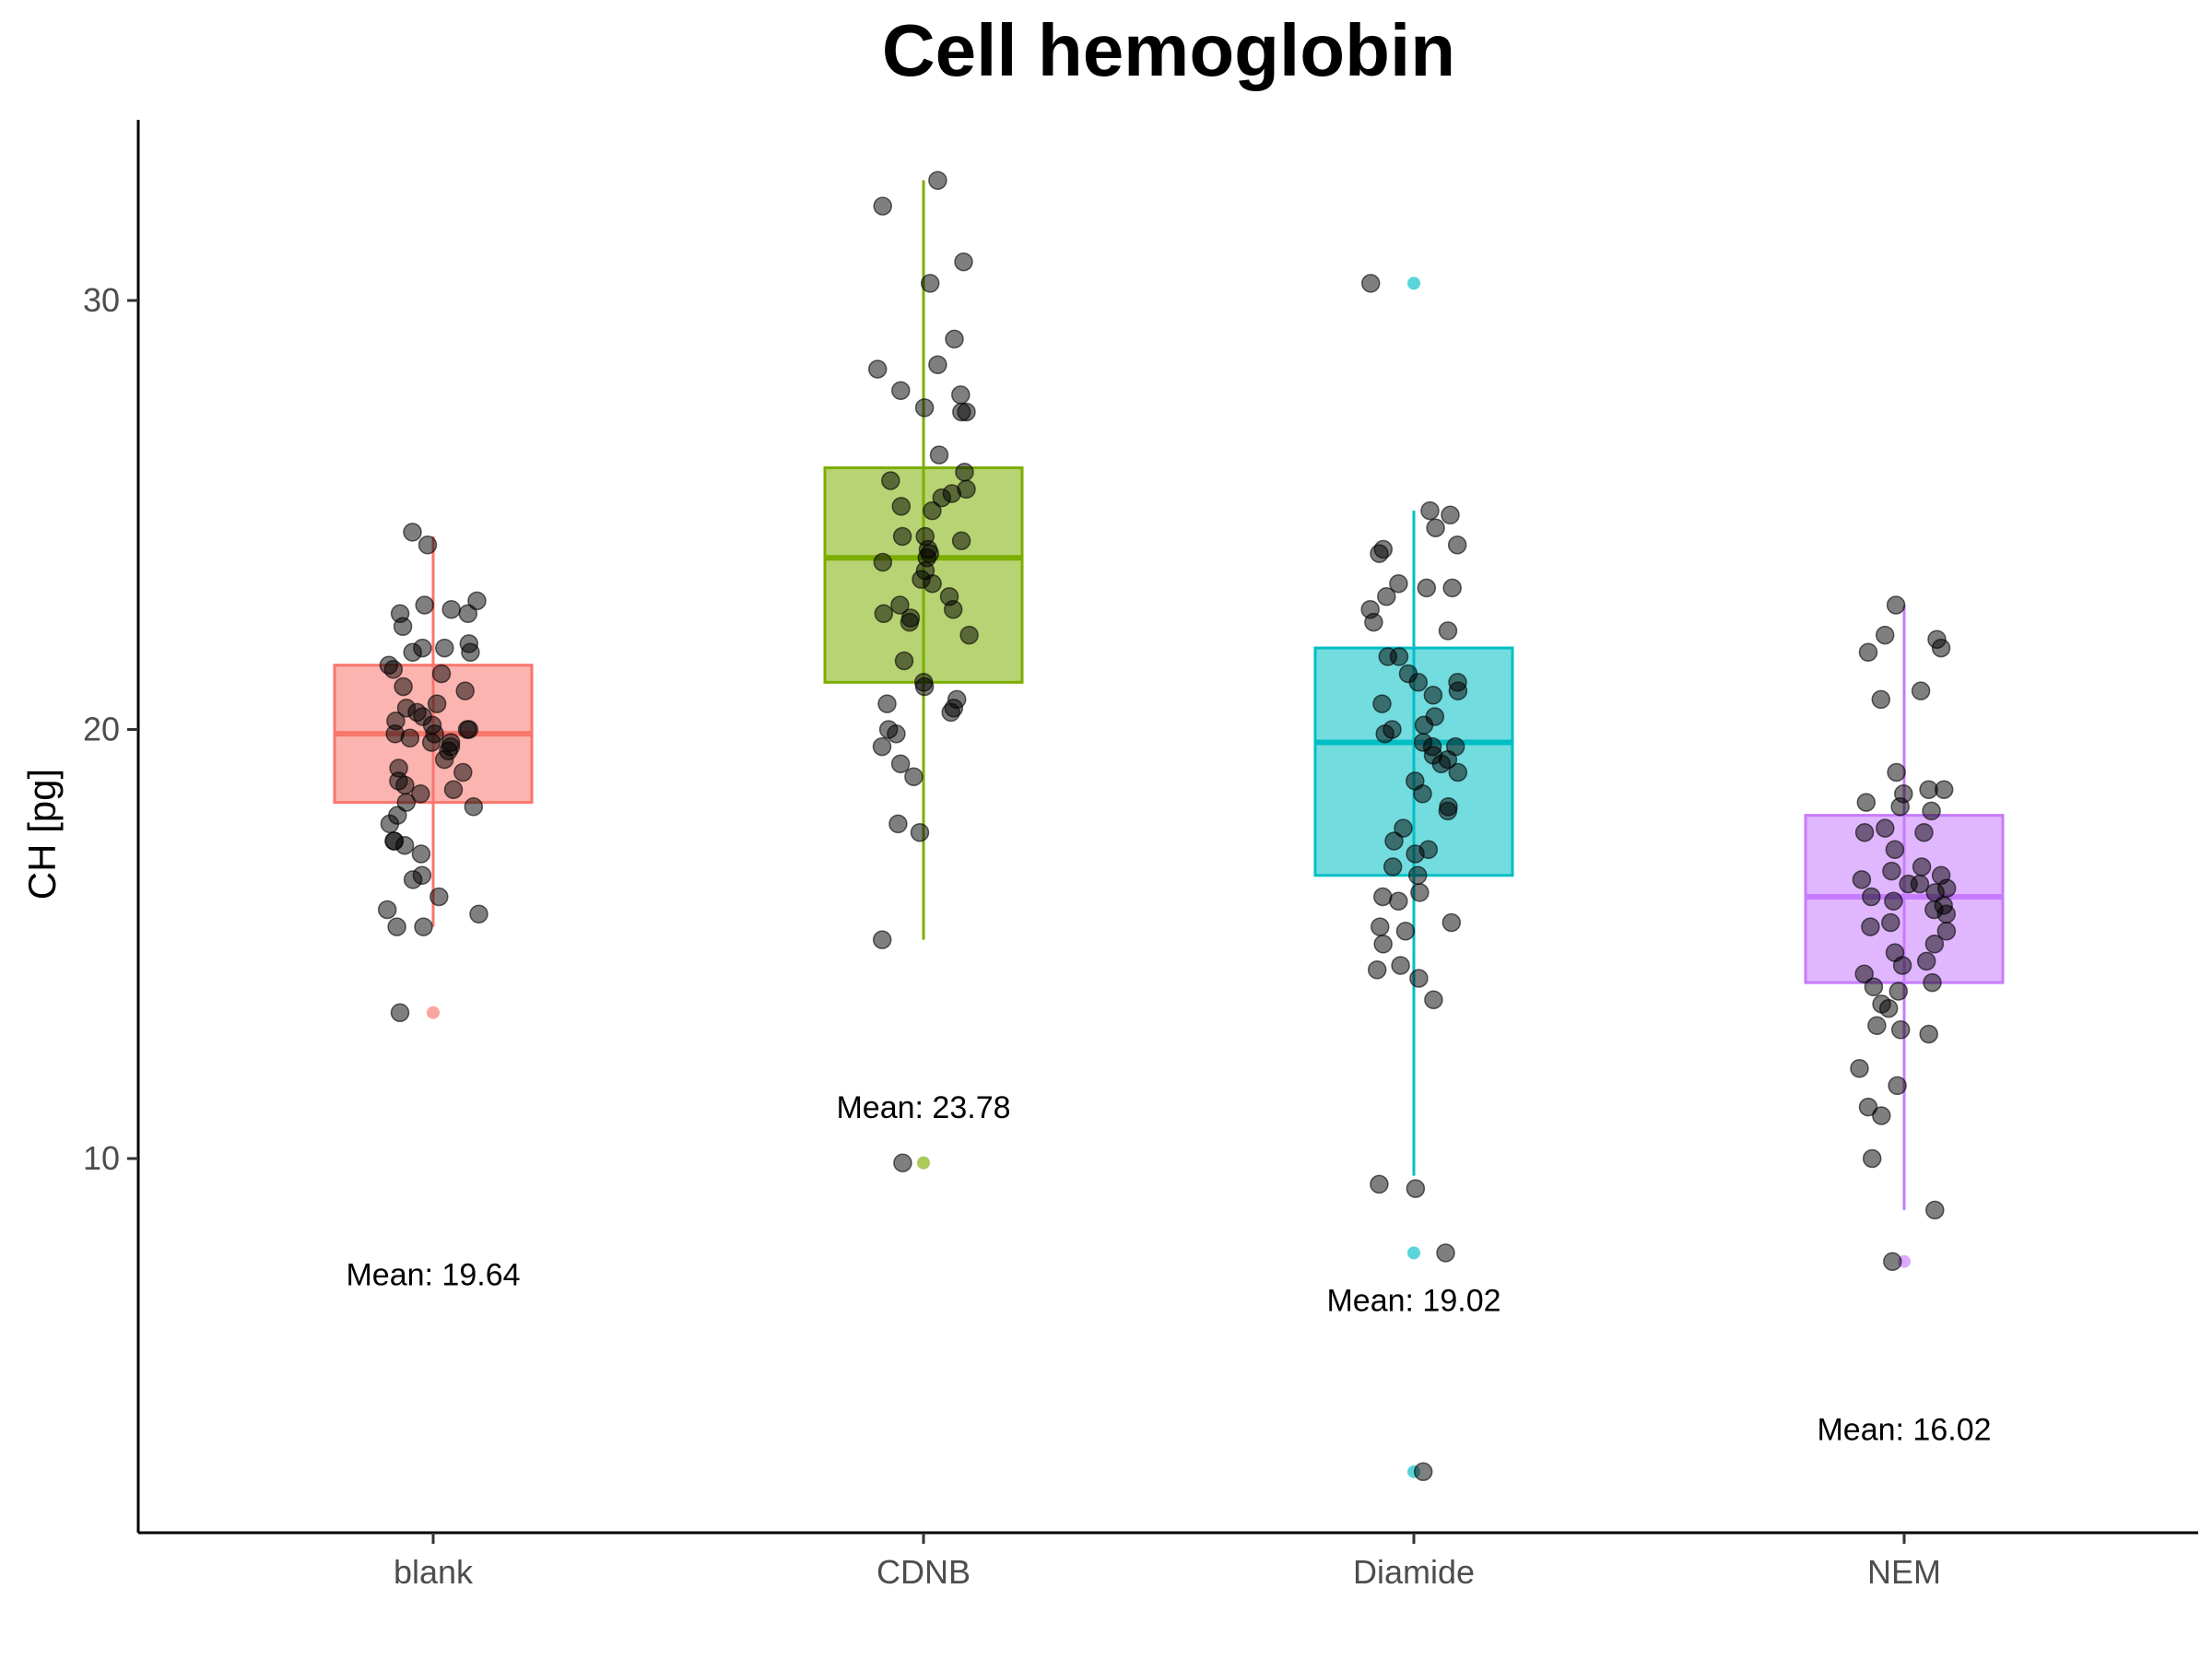 The height and width of the screenshot is (1659, 2212). I want to click on mean-label: Mean: 23.78, so click(923, 1107).